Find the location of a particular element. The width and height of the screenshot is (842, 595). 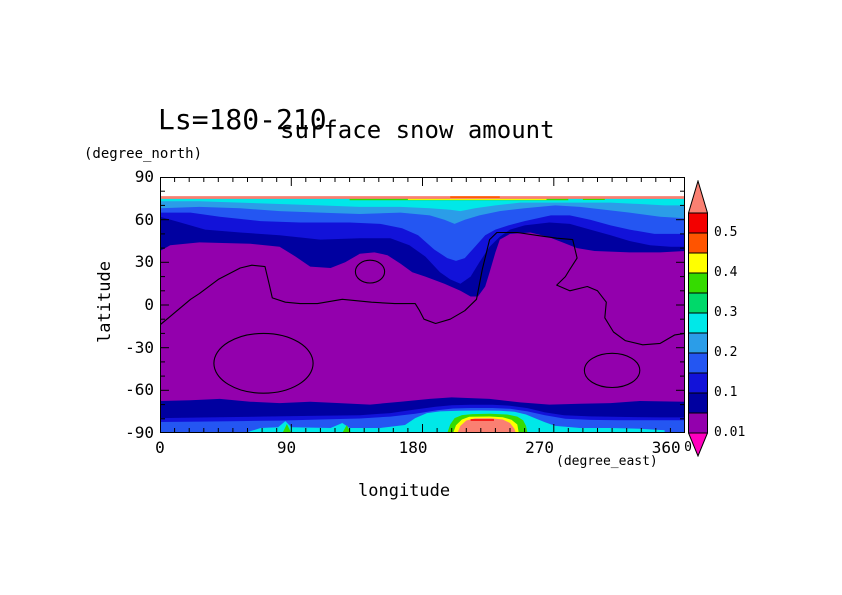

colorbar-level-label: 0.01 is located at coordinates (730, 432).